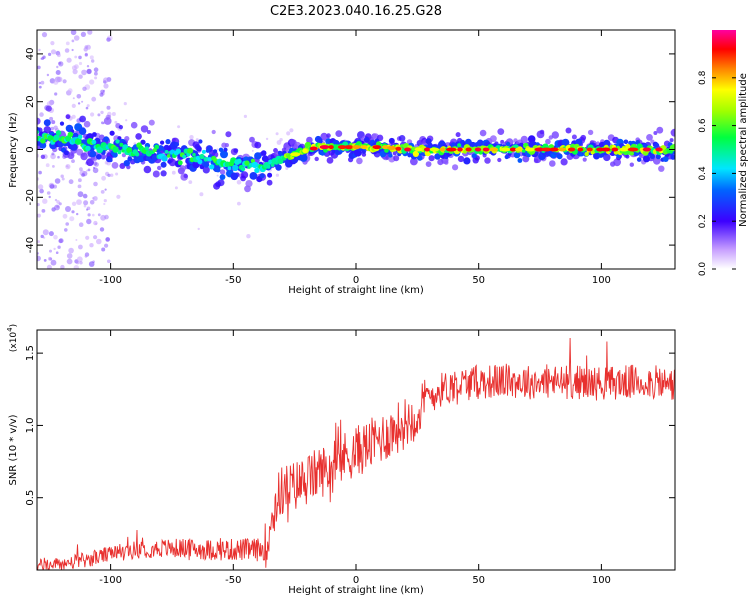 This screenshot has height=600, width=750. What do you see at coordinates (110, 580) in the screenshot?
I see `x-tick-label: -100` at bounding box center [110, 580].